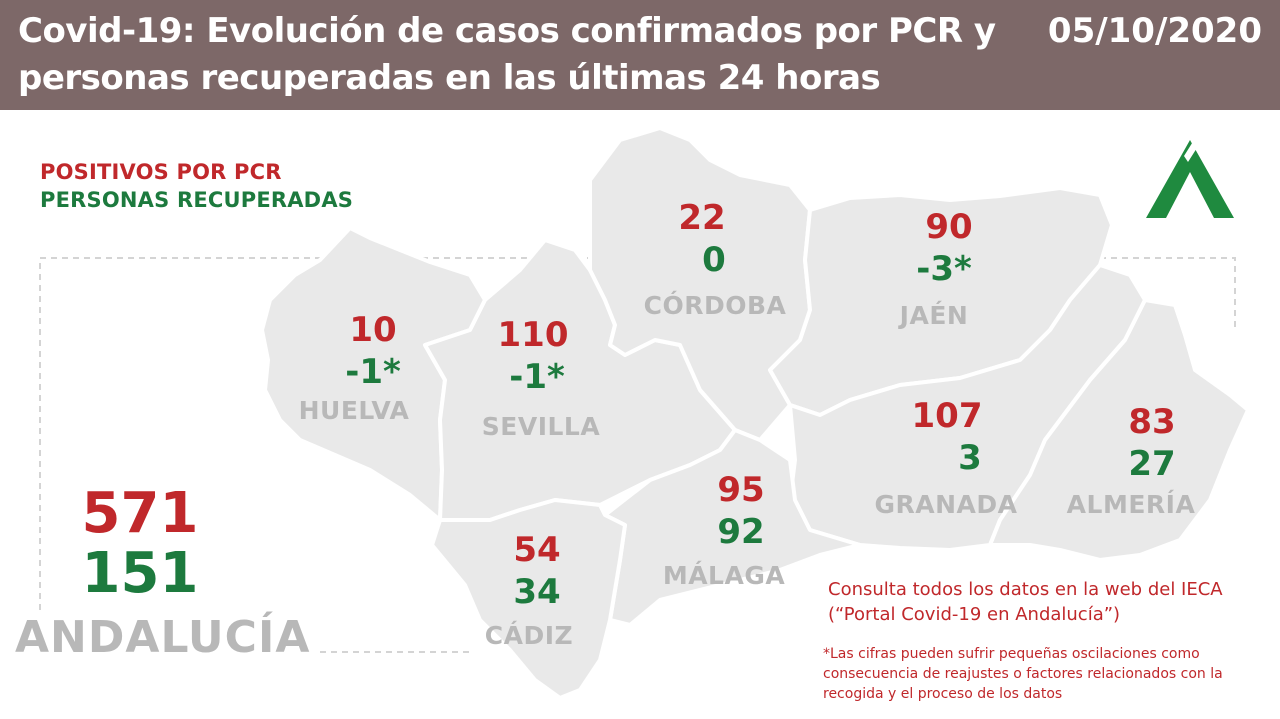  Describe the element at coordinates (741, 490) in the screenshot. I see `malaga-positives: 95` at that location.